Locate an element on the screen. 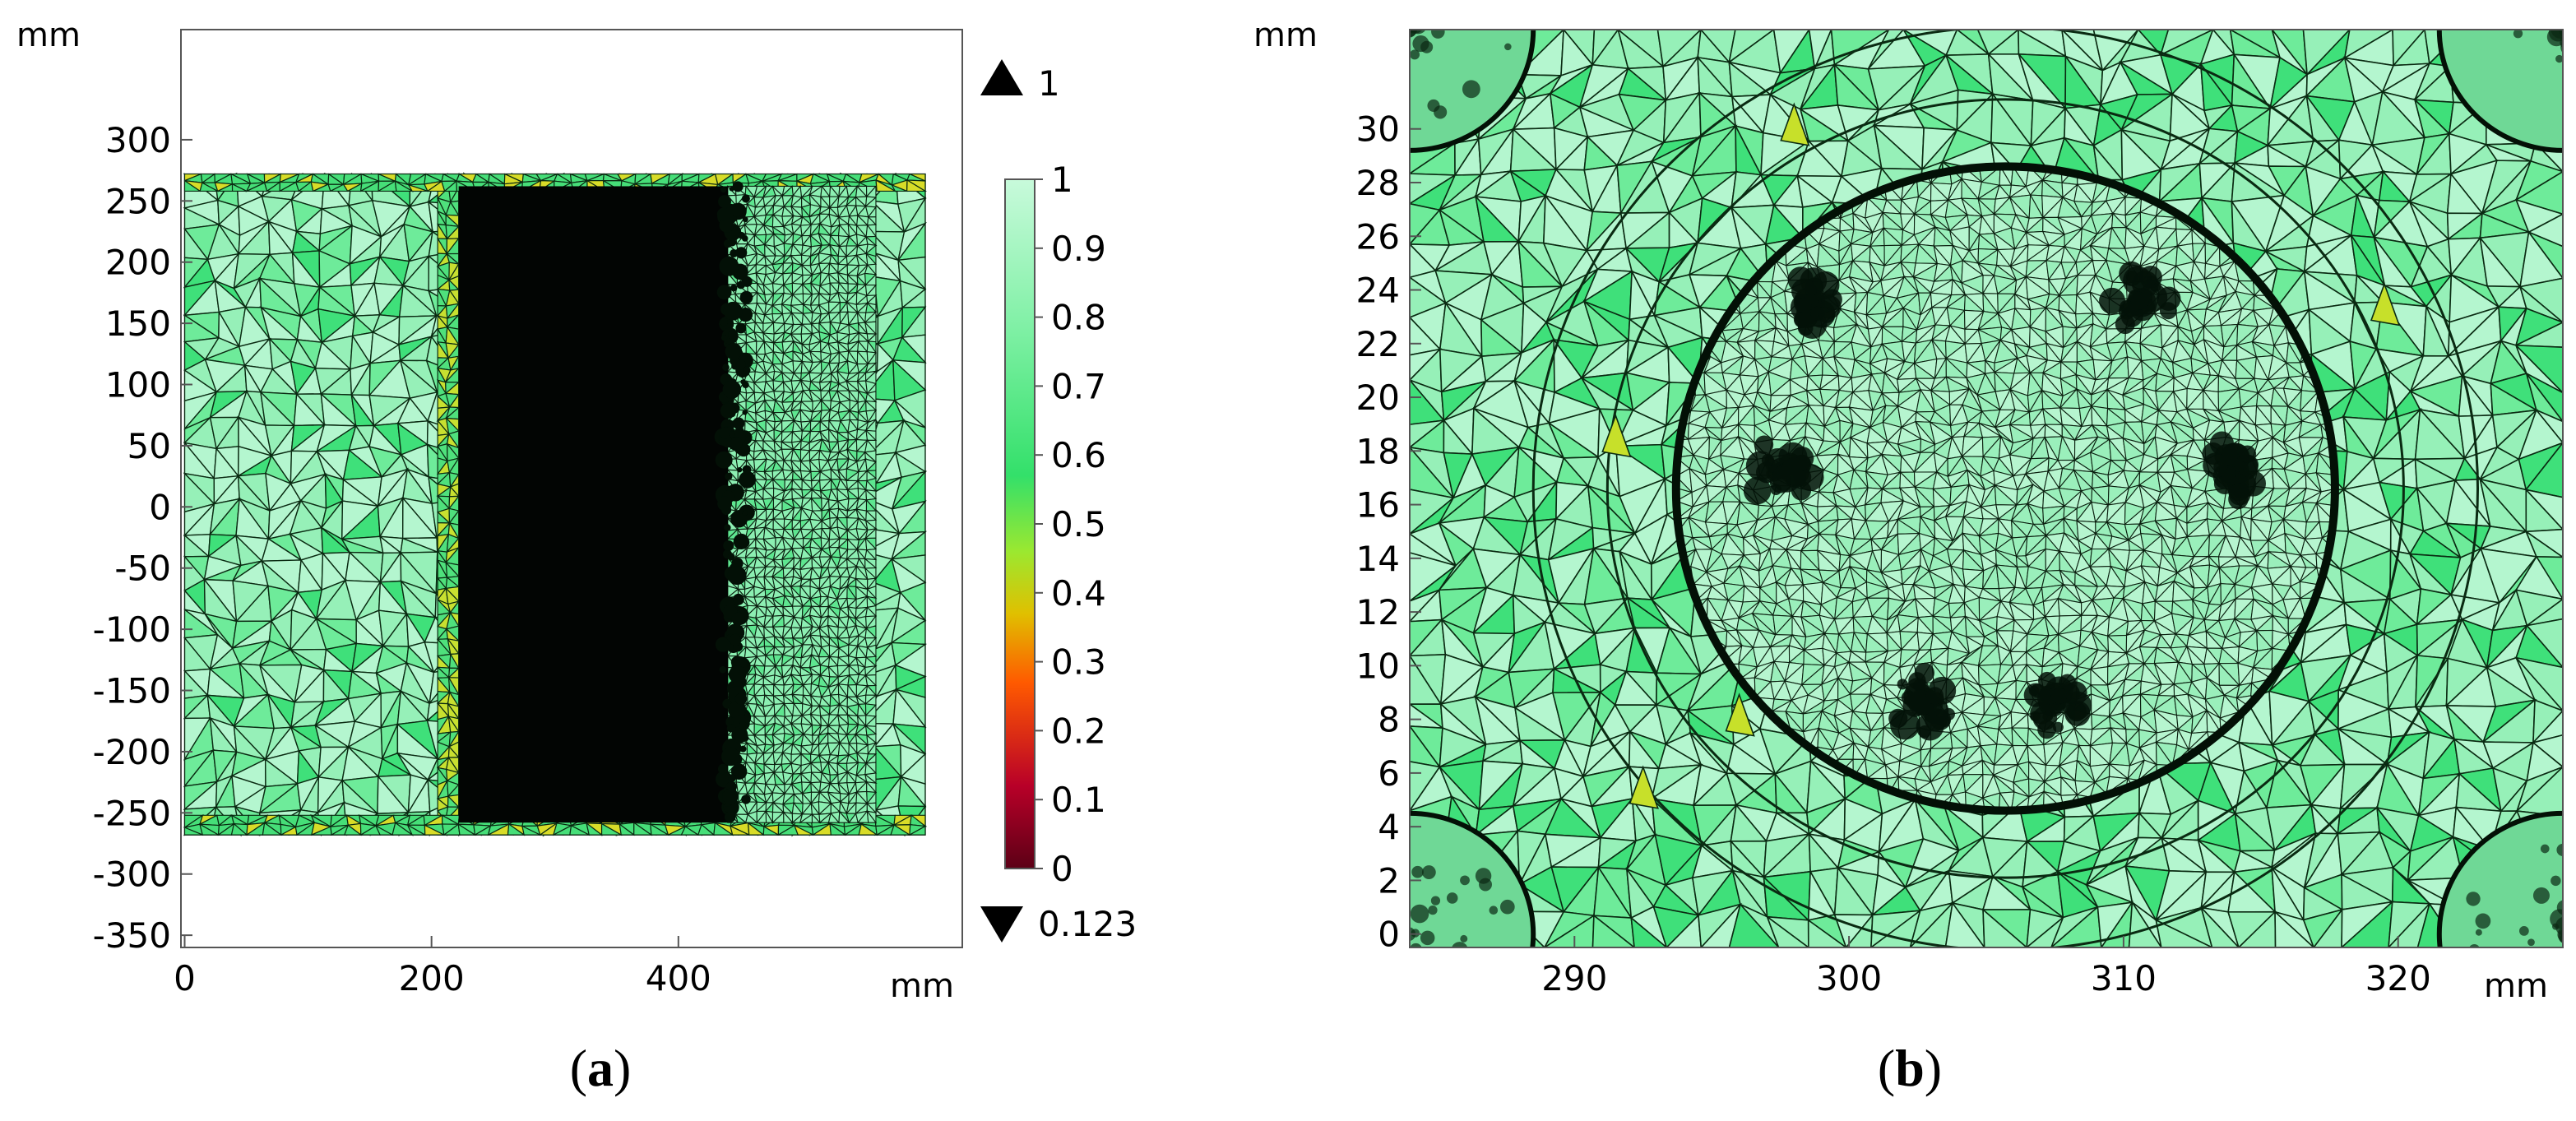  panel-b-y-tick-label: 24 is located at coordinates (1378, 291).